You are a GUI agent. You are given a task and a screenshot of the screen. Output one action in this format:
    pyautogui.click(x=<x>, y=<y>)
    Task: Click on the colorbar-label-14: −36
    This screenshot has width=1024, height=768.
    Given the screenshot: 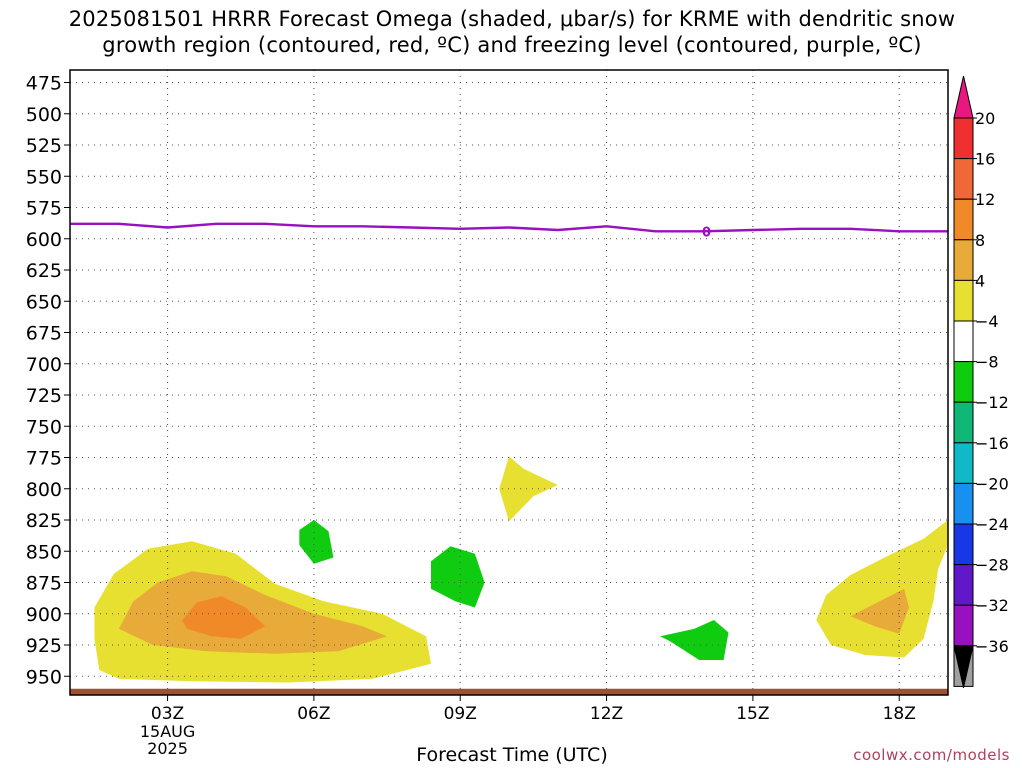 What is the action you would take?
    pyautogui.click(x=992, y=646)
    